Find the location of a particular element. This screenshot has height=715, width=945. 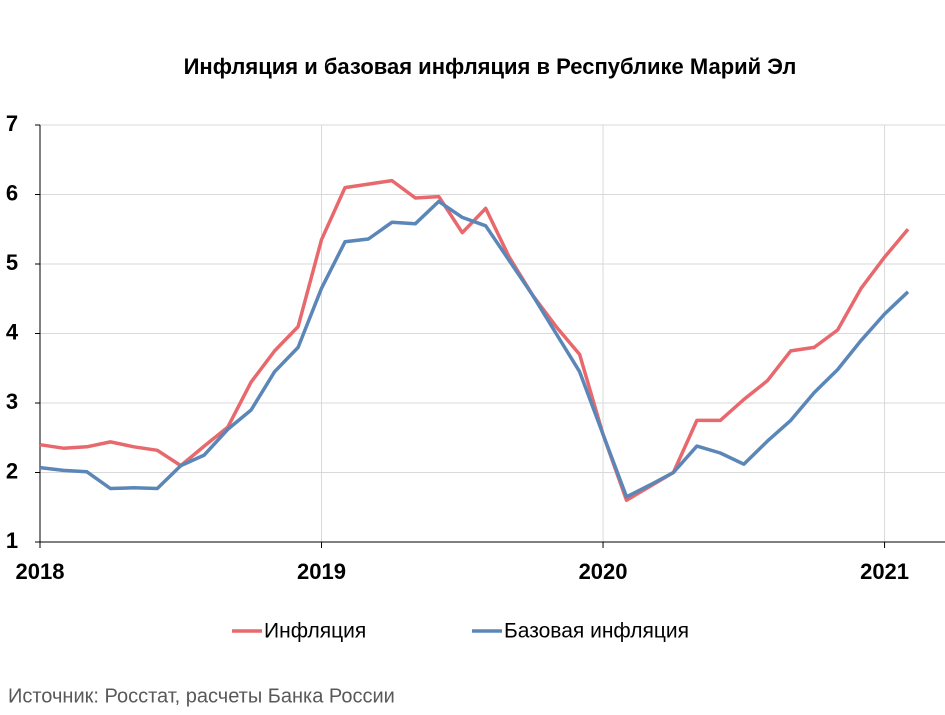

y-tick-label: 1 is located at coordinates (12, 540).